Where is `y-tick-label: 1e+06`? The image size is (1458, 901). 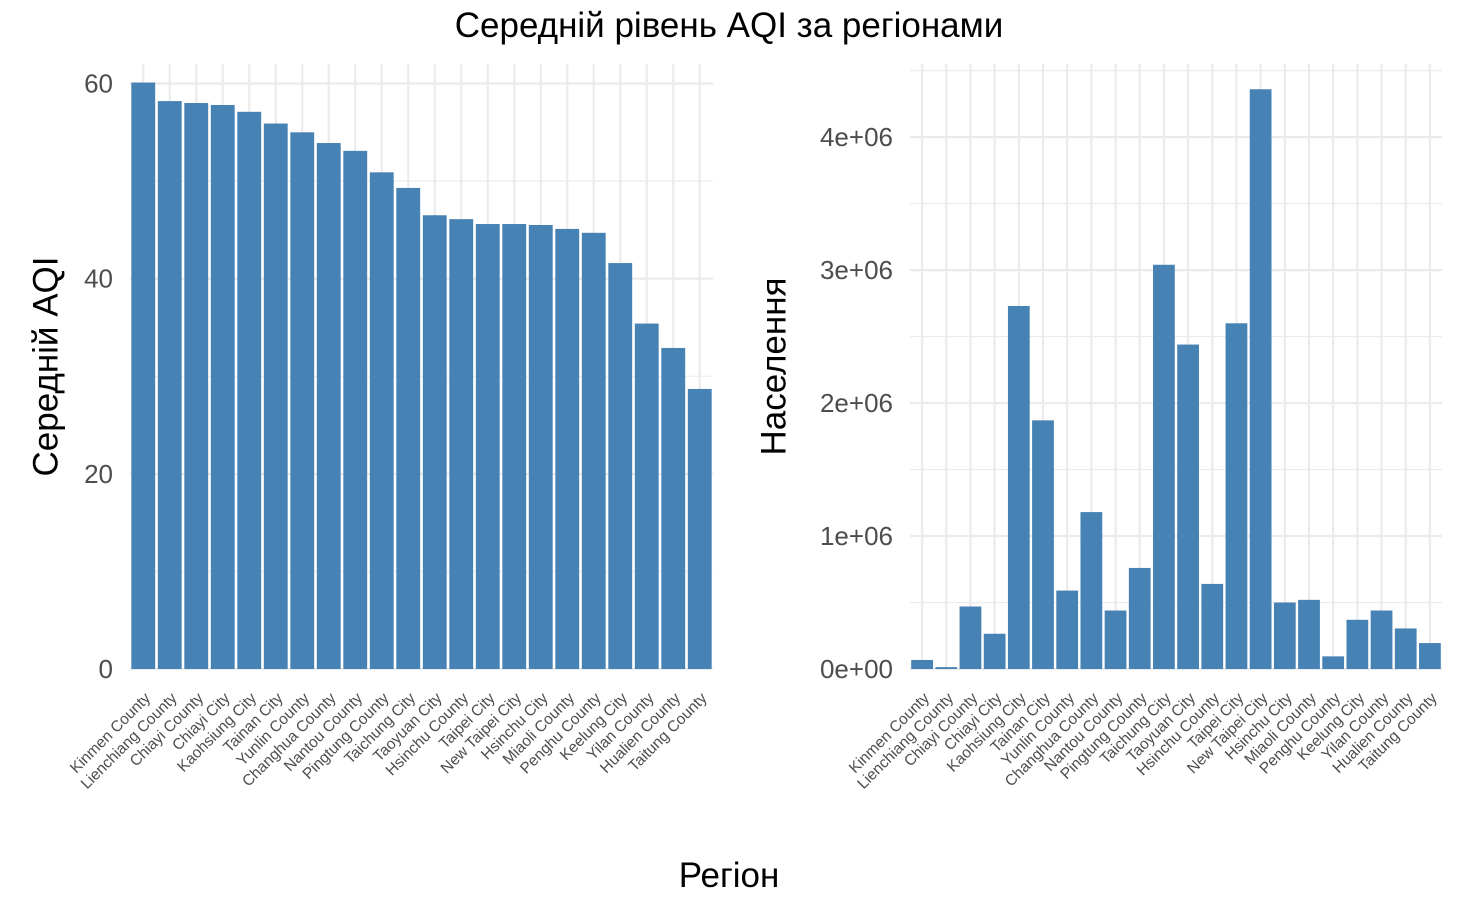
y-tick-label: 1e+06 is located at coordinates (856, 536).